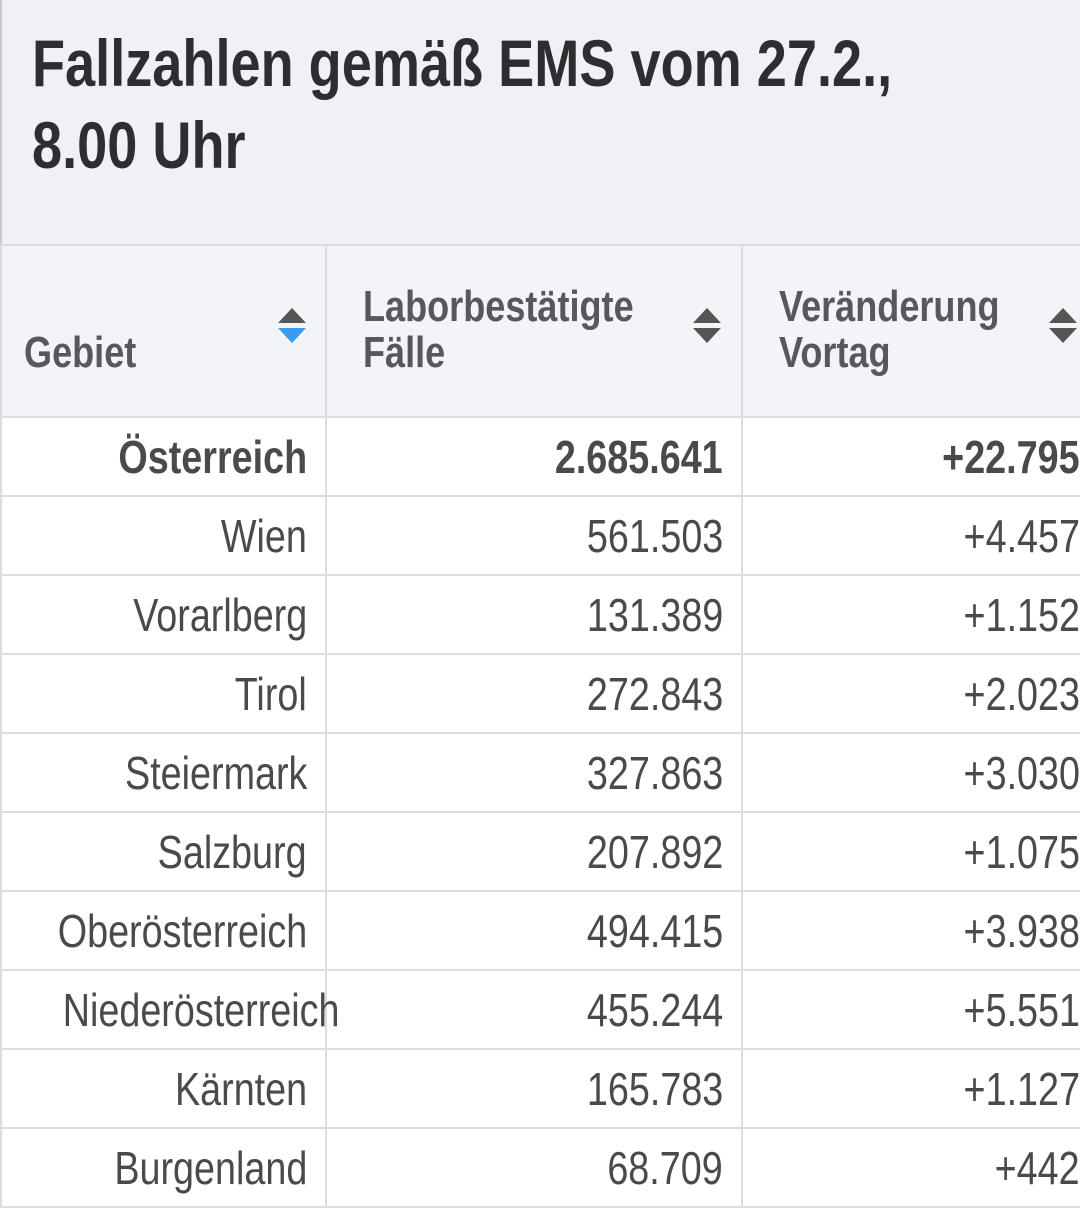  I want to click on cell-faelle: 494.415, so click(534, 930).